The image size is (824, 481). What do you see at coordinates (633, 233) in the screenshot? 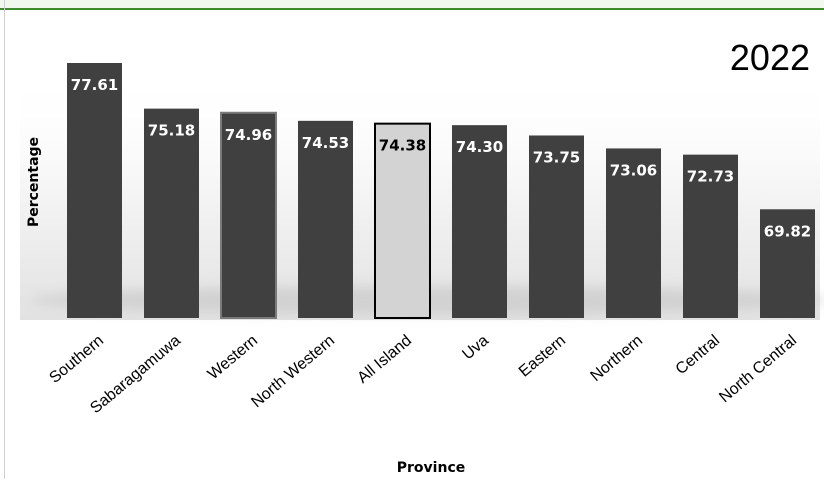
I see `bar-northern` at bounding box center [633, 233].